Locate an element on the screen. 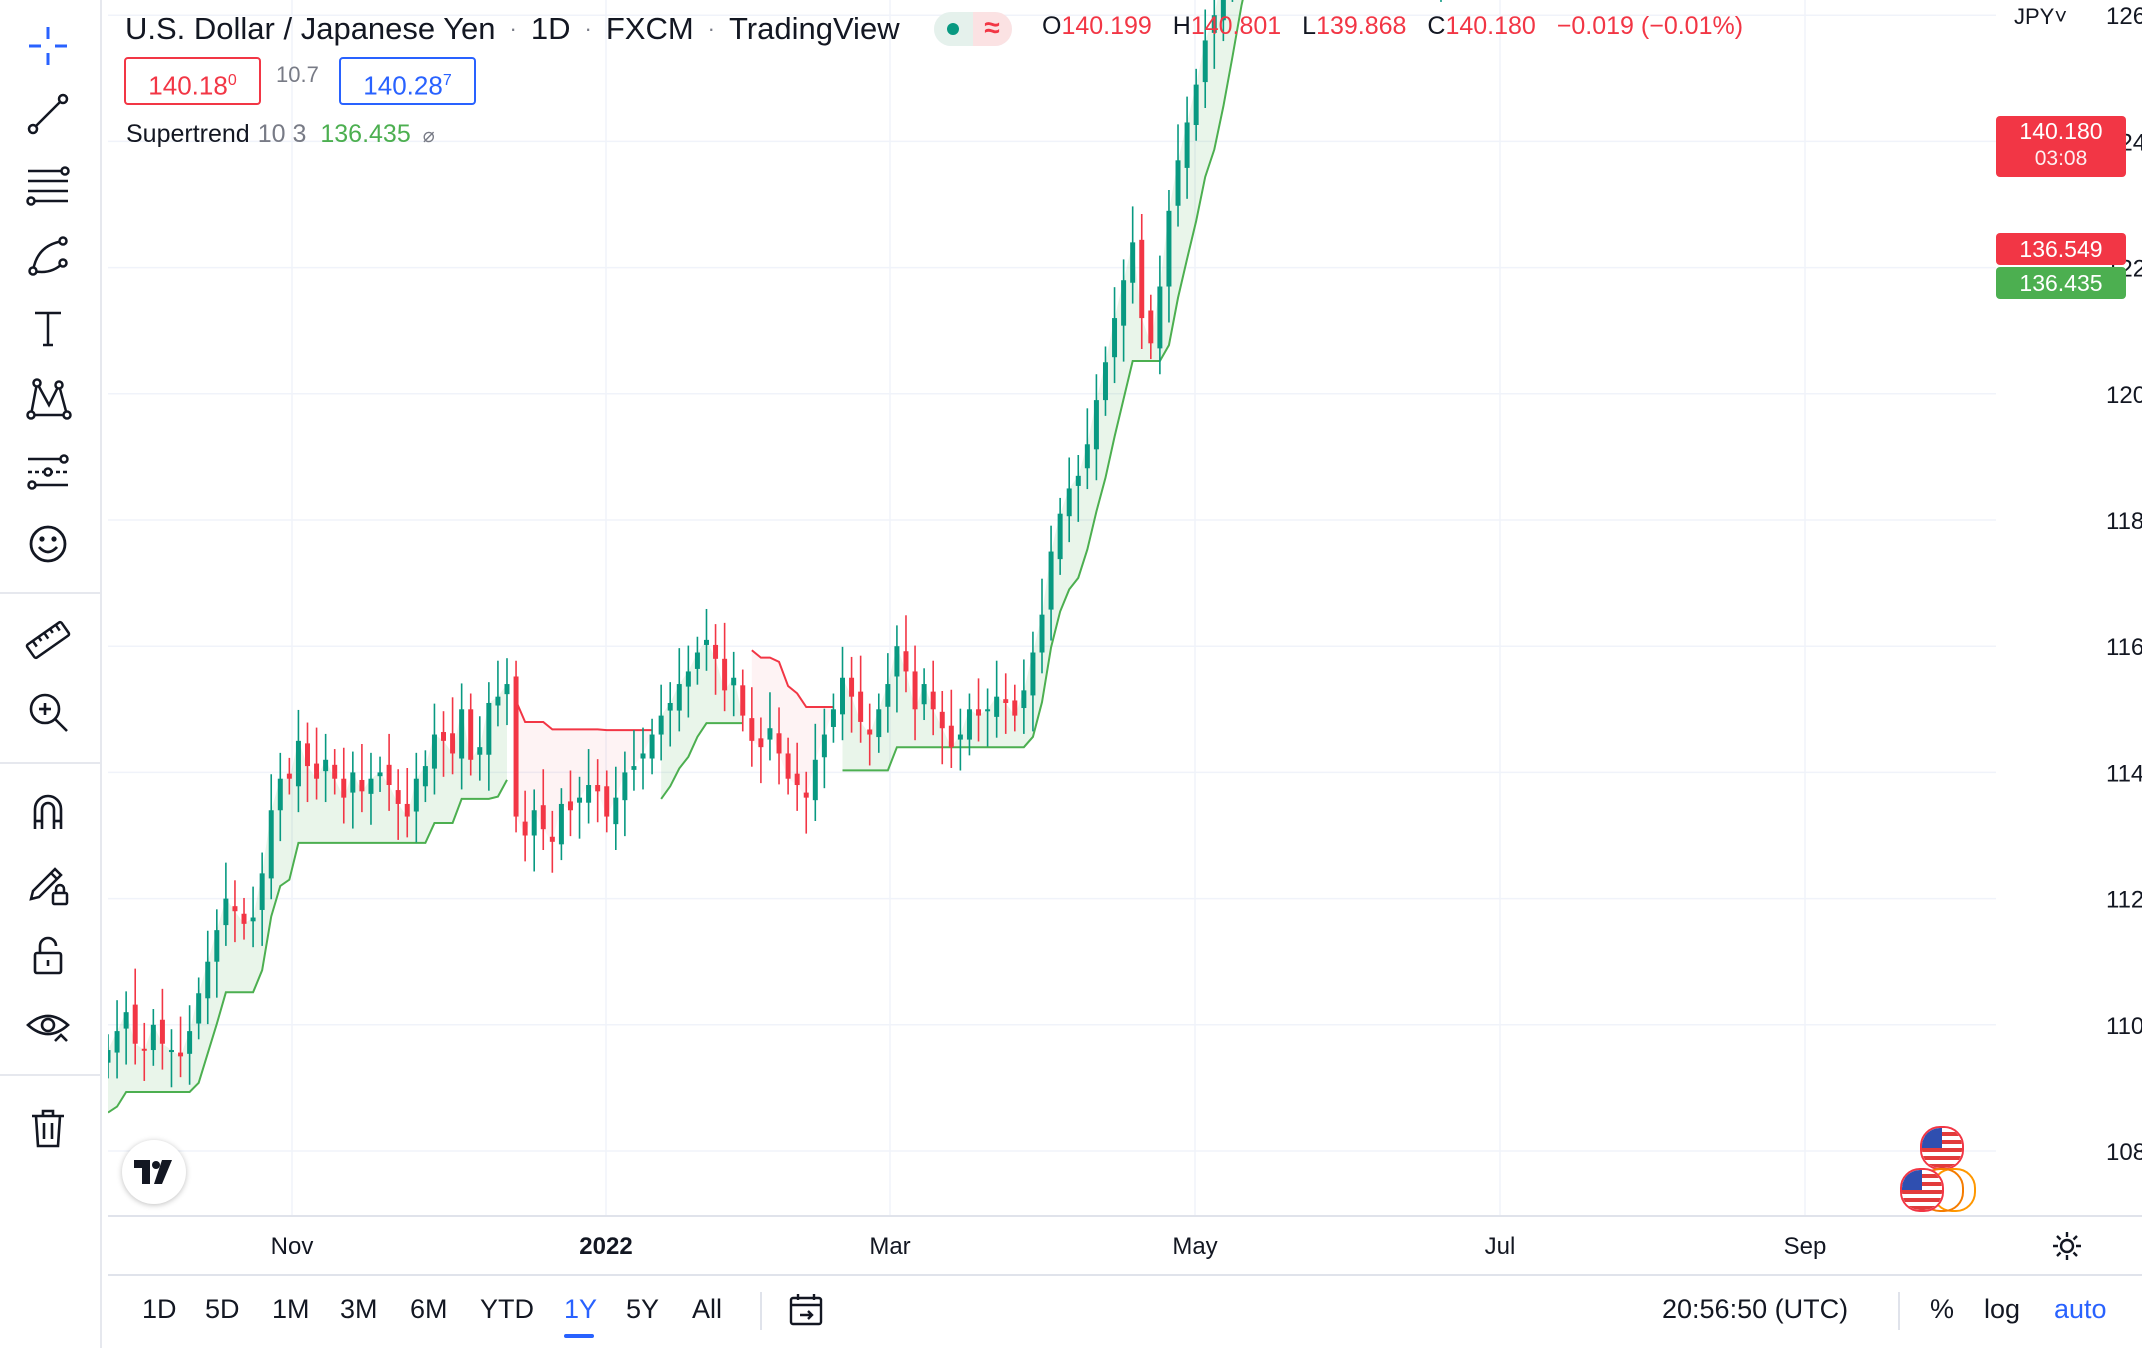 This screenshot has height=1350, width=2142. symbol-title: U.S. Dollar / Japanese Yen is located at coordinates (310, 28).